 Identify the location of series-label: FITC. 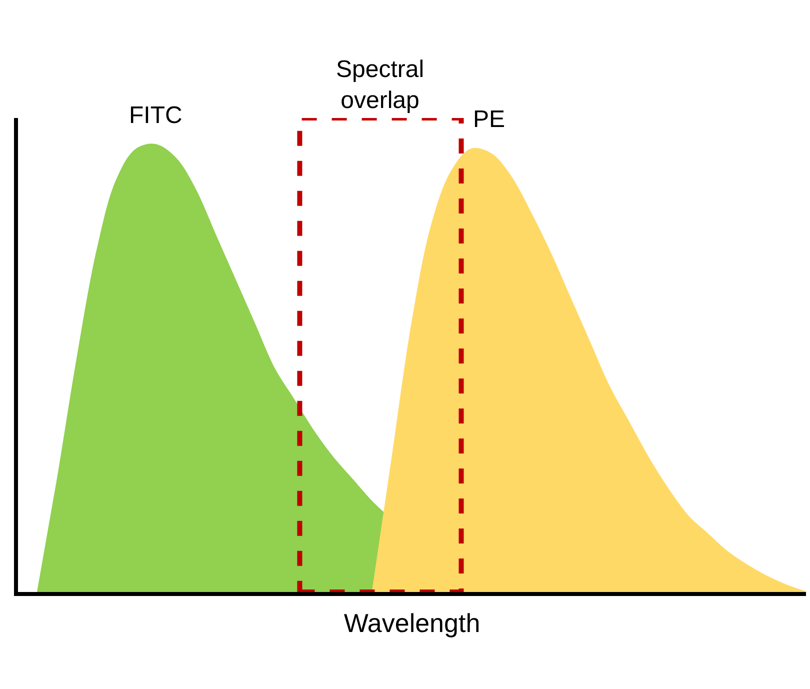
(155, 115).